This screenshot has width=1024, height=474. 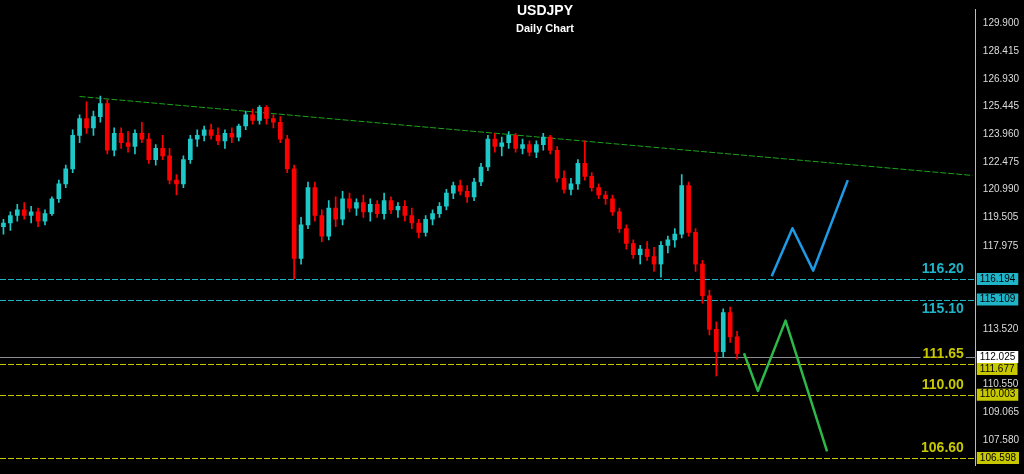 I want to click on text: 115.109, so click(x=997, y=299).